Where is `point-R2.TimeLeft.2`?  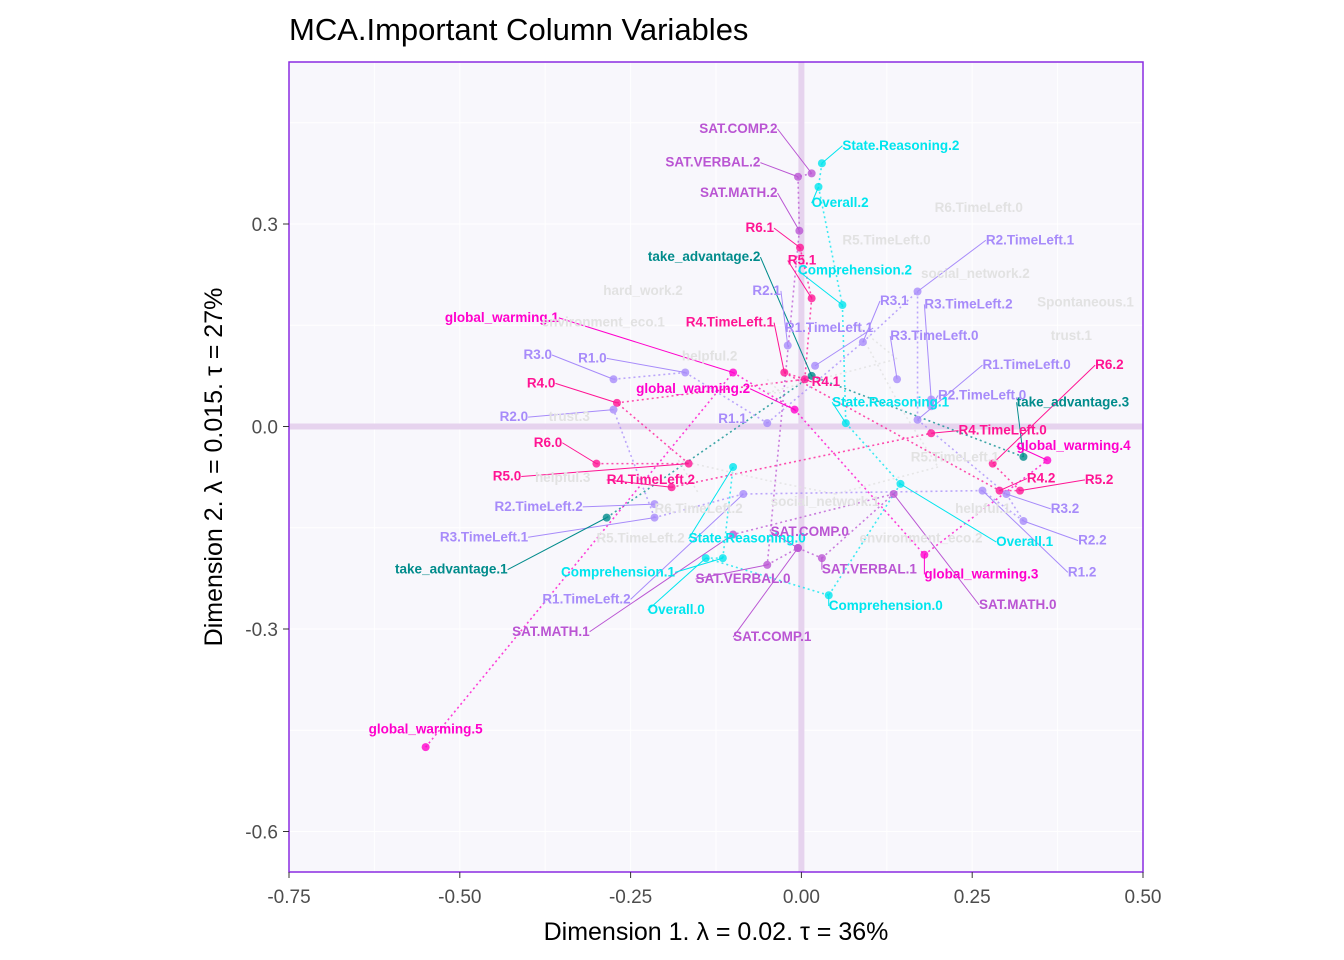
point-R2.TimeLeft.2 is located at coordinates (654, 504).